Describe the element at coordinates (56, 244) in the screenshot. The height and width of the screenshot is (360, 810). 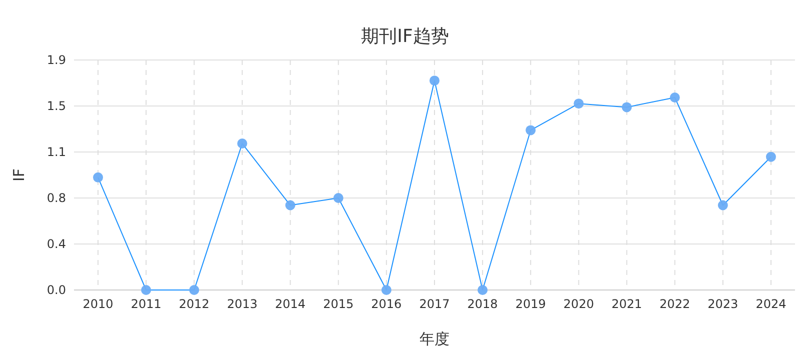
I see `y-tick-label: 0.4` at that location.